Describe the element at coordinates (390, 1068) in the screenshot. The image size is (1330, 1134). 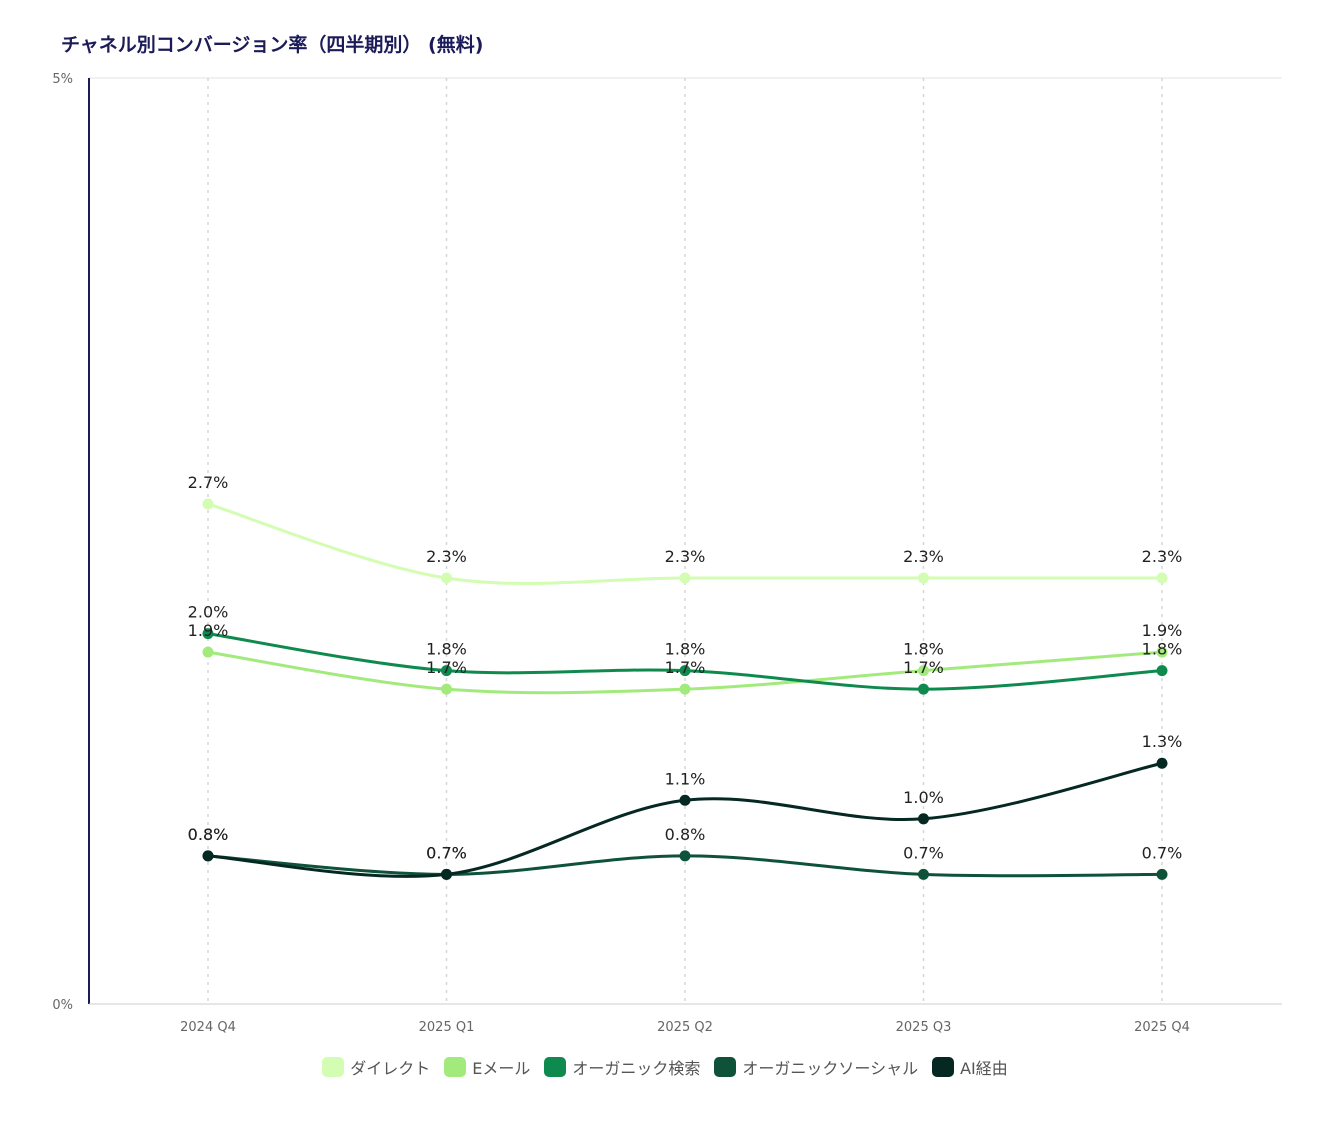
I see `legend-label: ダイレクト` at that location.